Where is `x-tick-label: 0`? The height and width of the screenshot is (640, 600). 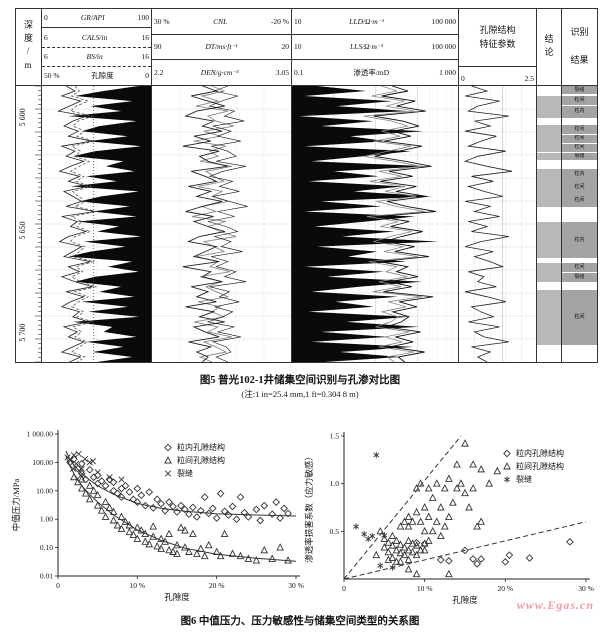 x-tick-label: 0 is located at coordinates (344, 588).